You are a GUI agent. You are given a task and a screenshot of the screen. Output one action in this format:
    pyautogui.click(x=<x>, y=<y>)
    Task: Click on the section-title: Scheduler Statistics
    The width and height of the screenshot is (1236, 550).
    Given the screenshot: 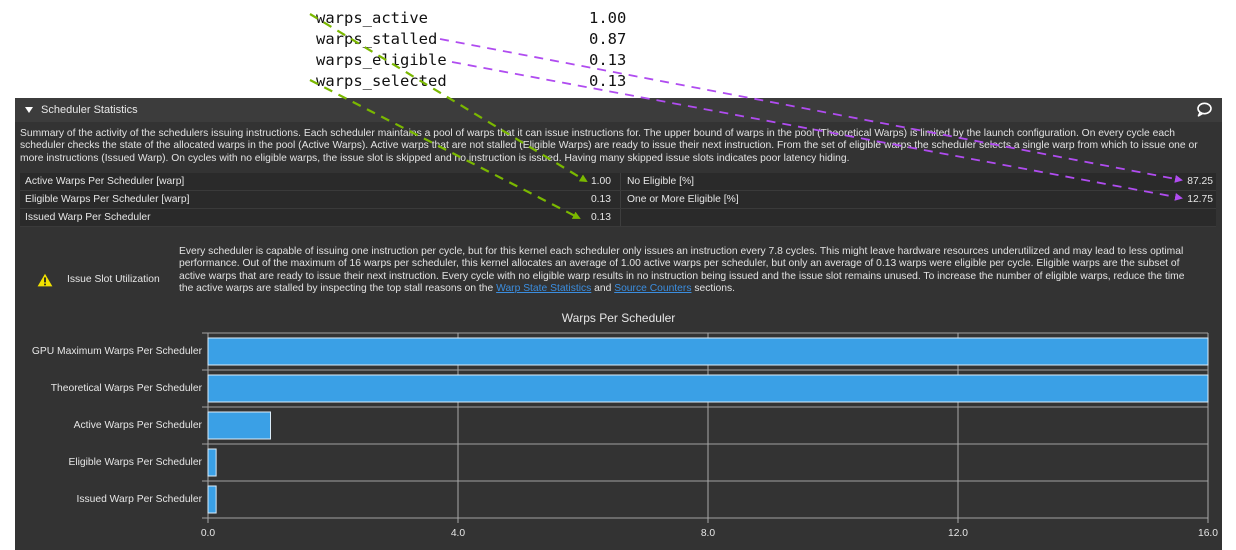 What is the action you would take?
    pyautogui.click(x=89, y=110)
    